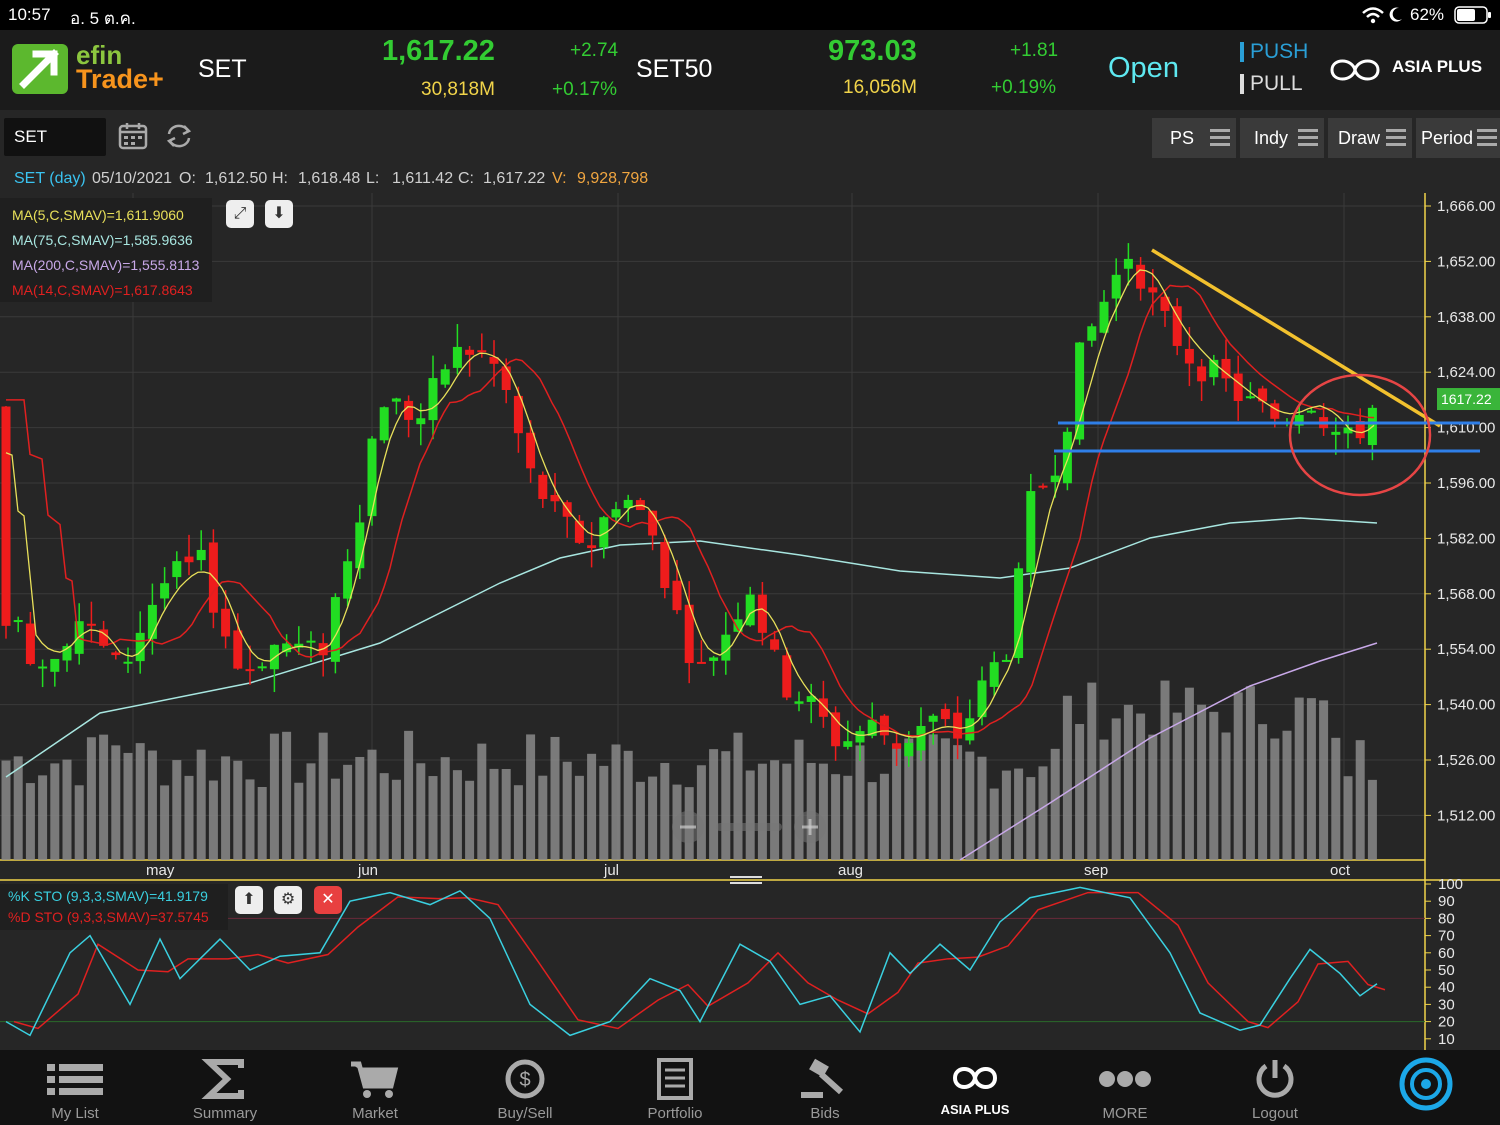 The height and width of the screenshot is (1125, 1500). What do you see at coordinates (222, 1079) in the screenshot?
I see `sigma-icon` at bounding box center [222, 1079].